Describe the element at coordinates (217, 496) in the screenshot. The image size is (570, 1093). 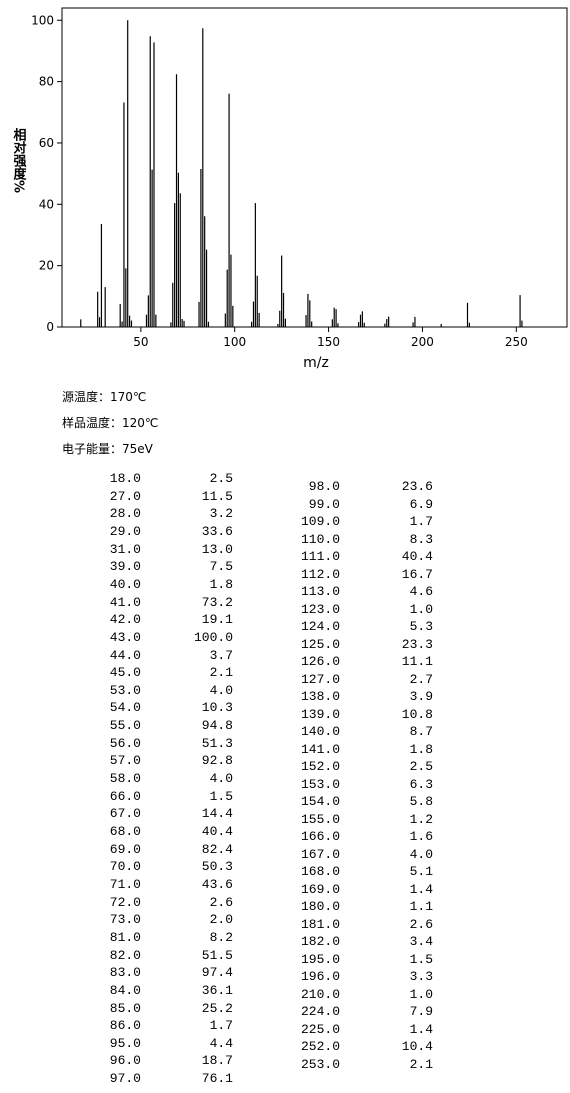
I see `intensity-cell: 11.5` at that location.